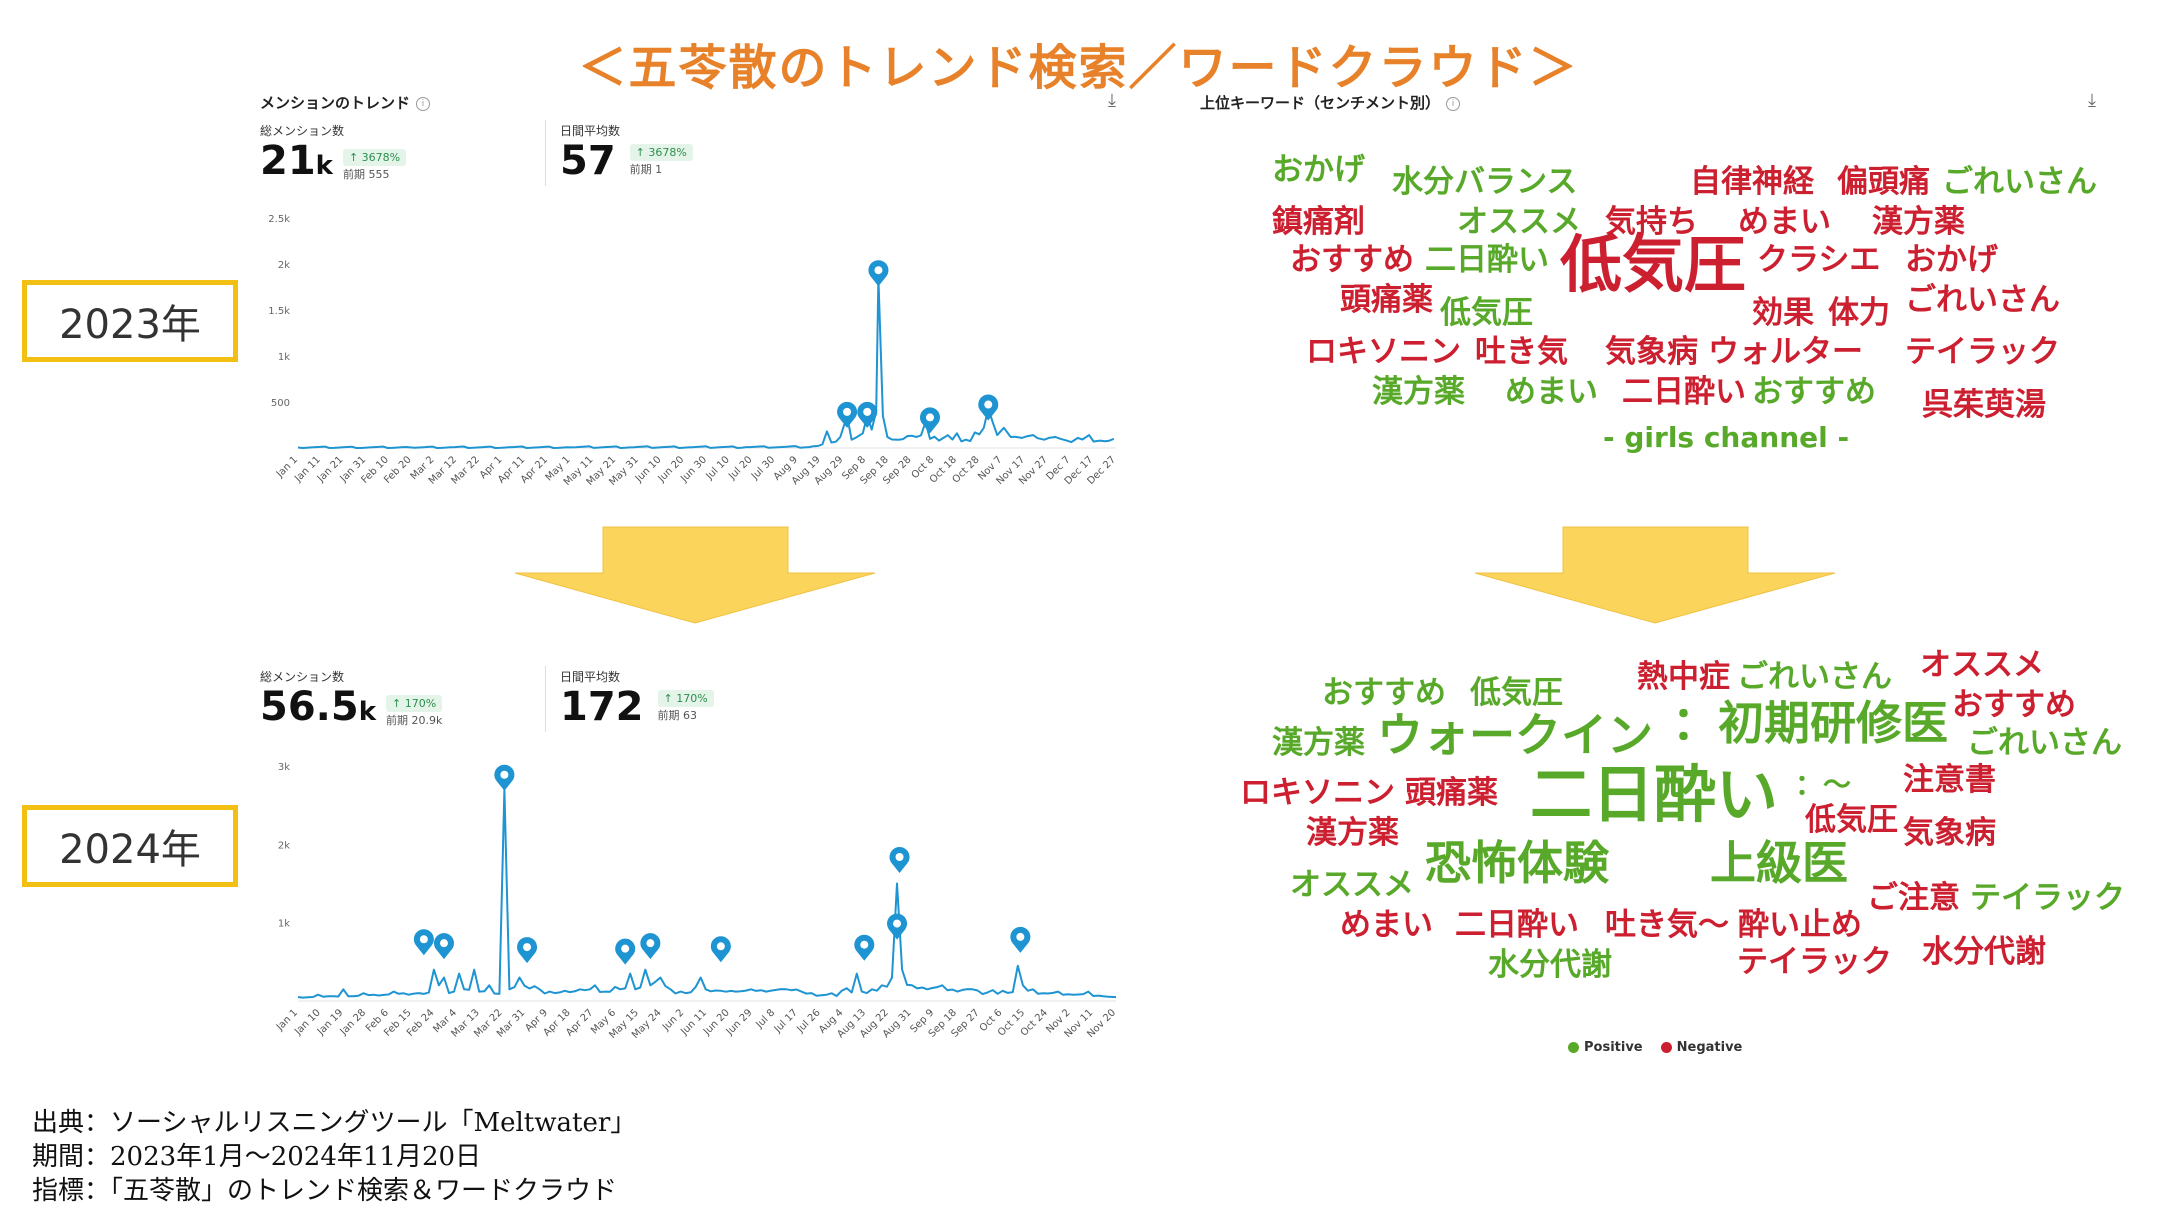 The image size is (2157, 1231). Describe the element at coordinates (1667, 924) in the screenshot. I see `cloud-word-negative: 吐き気～` at that location.